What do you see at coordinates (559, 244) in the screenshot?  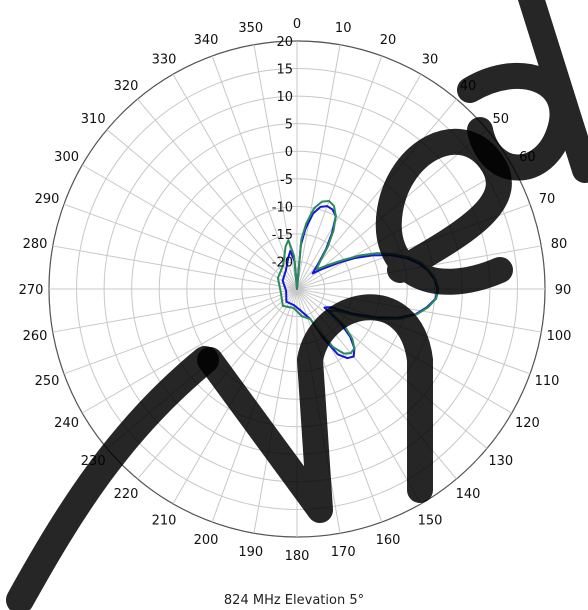 I see `angle-tick-label: 80` at bounding box center [559, 244].